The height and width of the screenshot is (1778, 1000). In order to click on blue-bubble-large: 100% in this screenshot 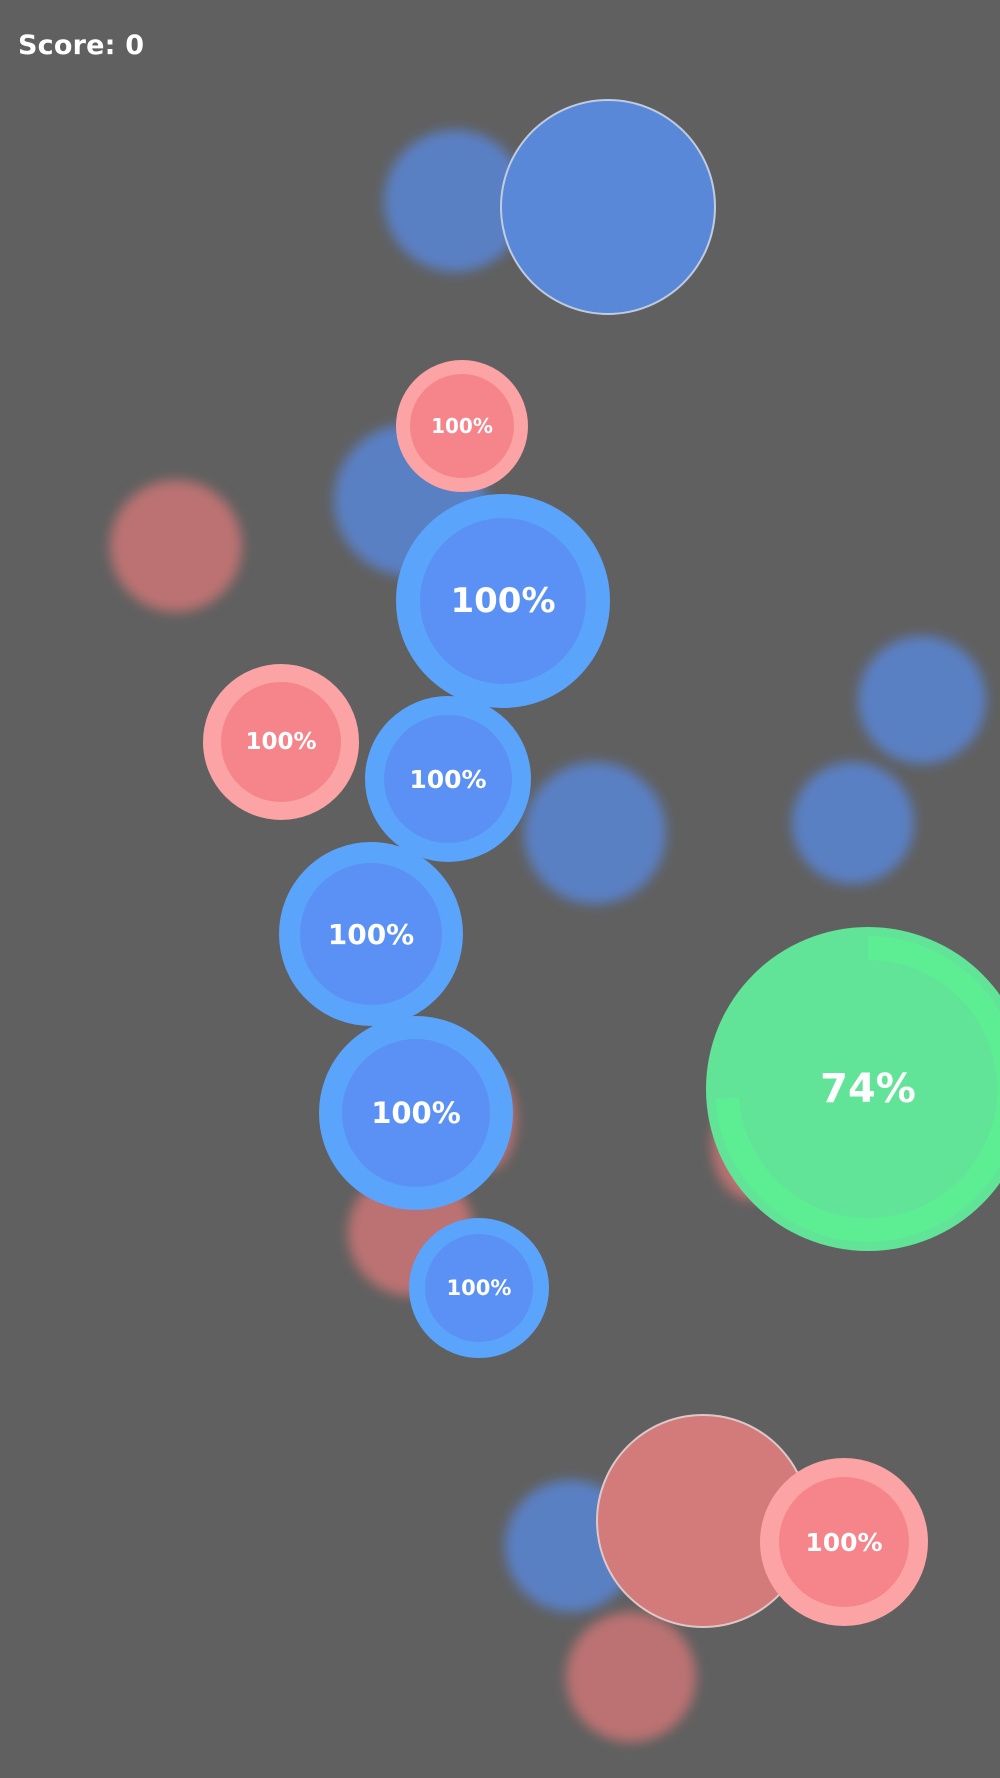, I will do `click(503, 601)`.